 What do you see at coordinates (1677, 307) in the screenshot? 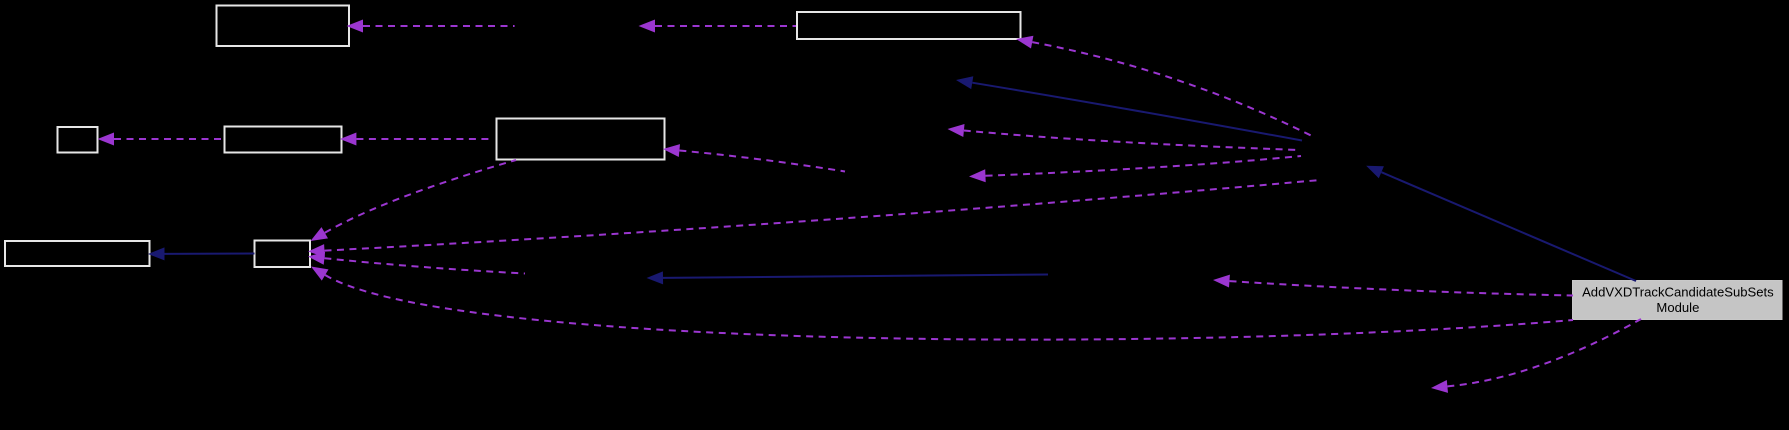
I see `svg-text: Module` at bounding box center [1677, 307].